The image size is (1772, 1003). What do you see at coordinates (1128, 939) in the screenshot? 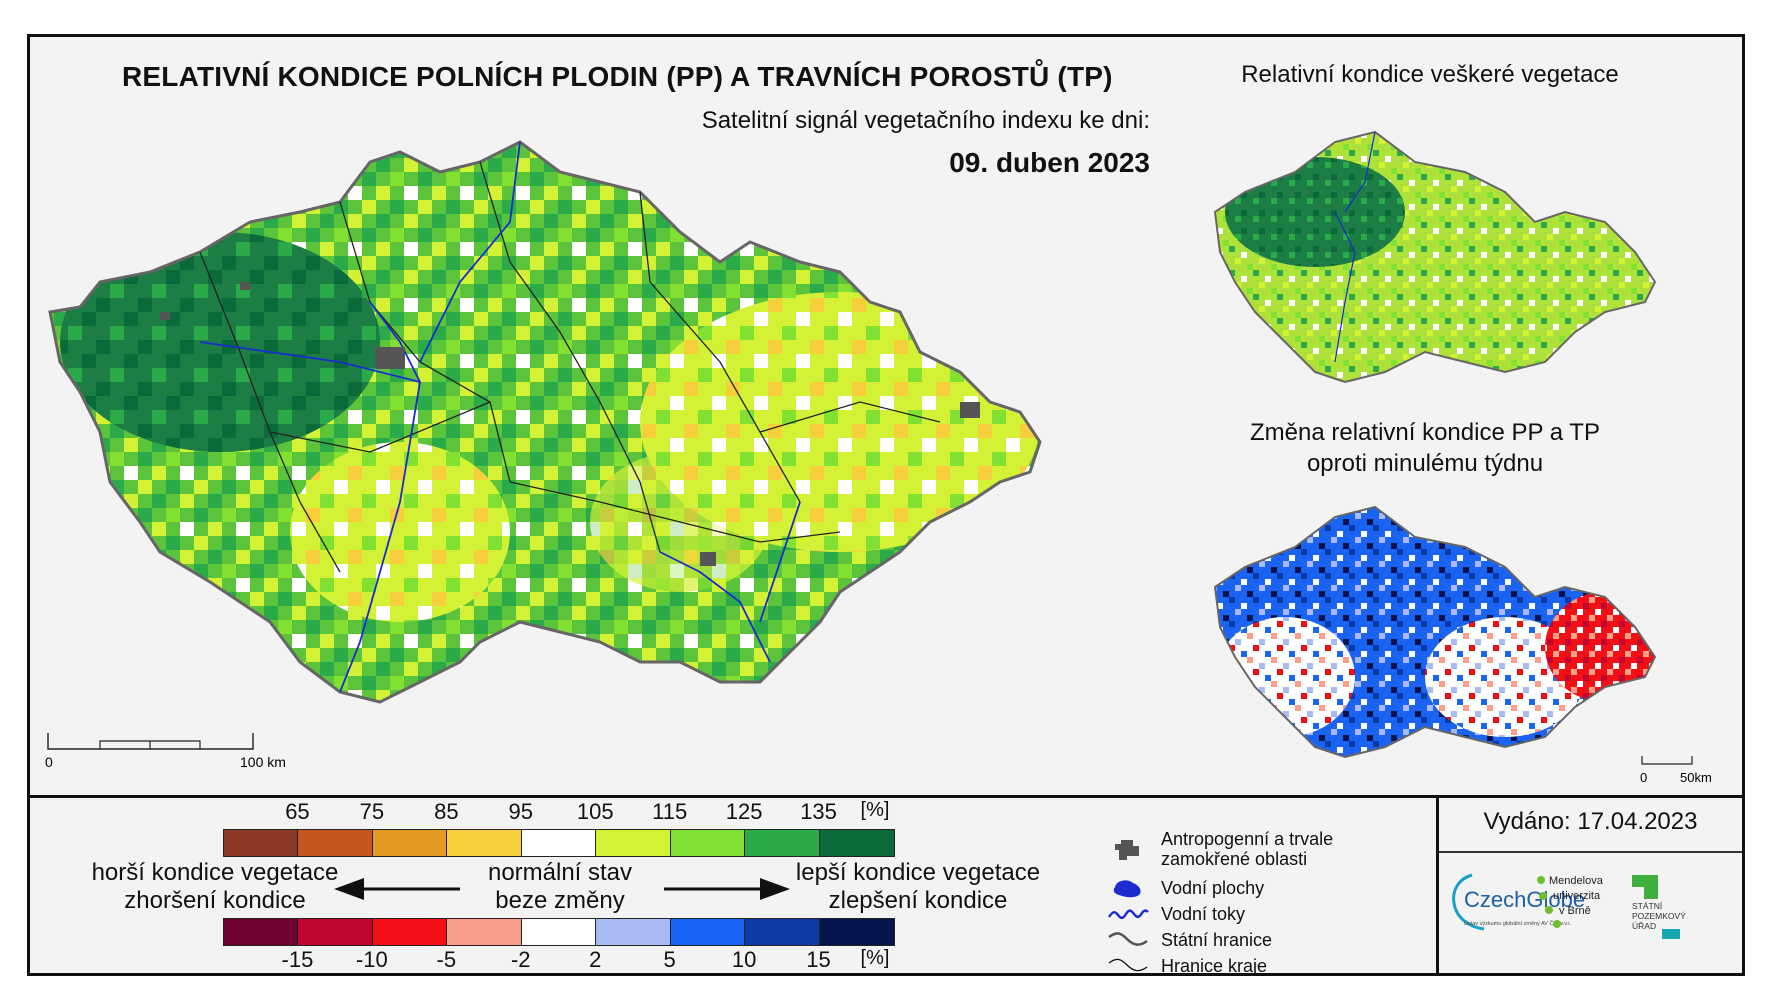
I see `state-border-icon` at bounding box center [1128, 939].